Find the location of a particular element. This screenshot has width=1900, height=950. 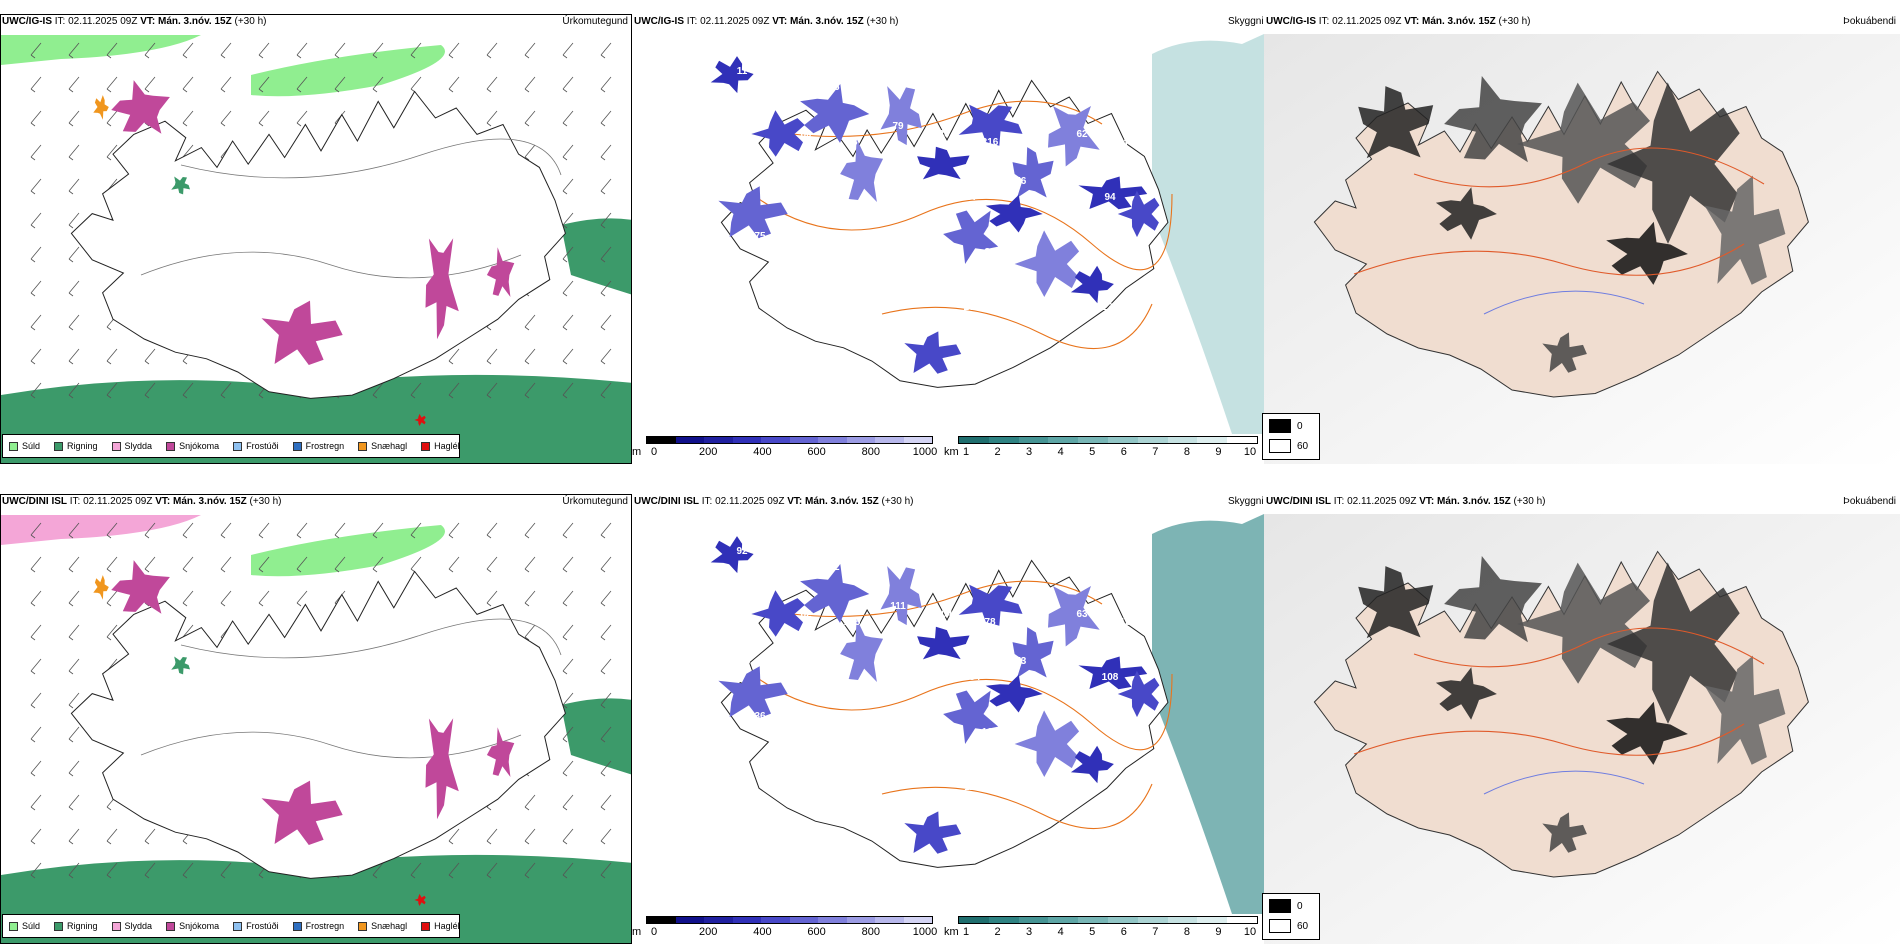

colorbar-unit: m is located at coordinates (637, 452).